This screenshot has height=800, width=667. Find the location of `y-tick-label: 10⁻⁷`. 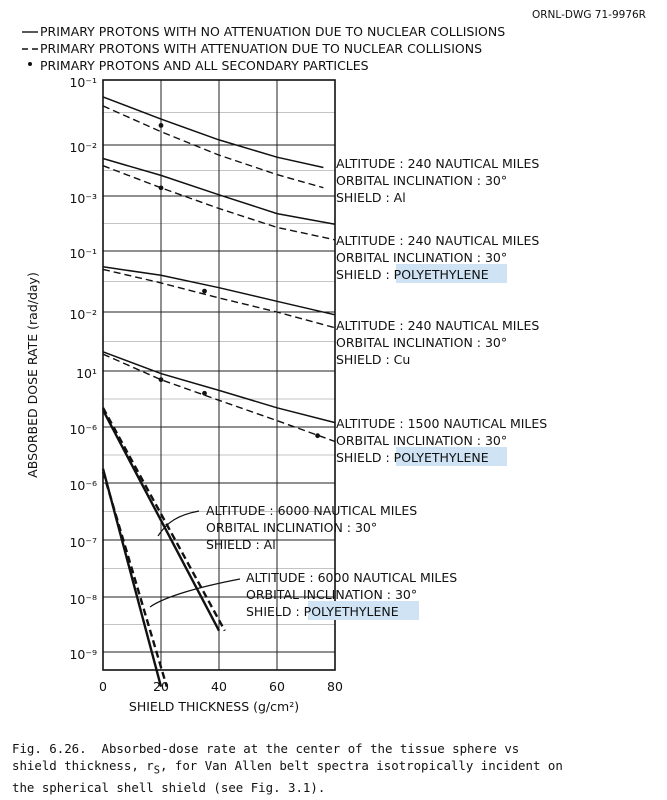

y-tick-label: 10⁻⁷ is located at coordinates (83, 542).